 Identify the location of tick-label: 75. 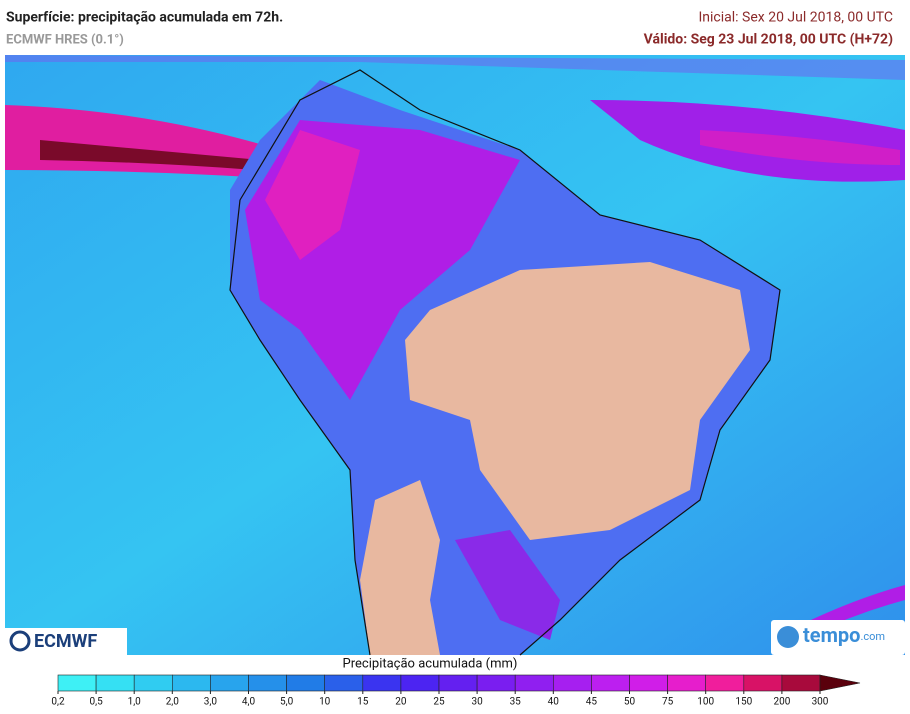
(668, 702).